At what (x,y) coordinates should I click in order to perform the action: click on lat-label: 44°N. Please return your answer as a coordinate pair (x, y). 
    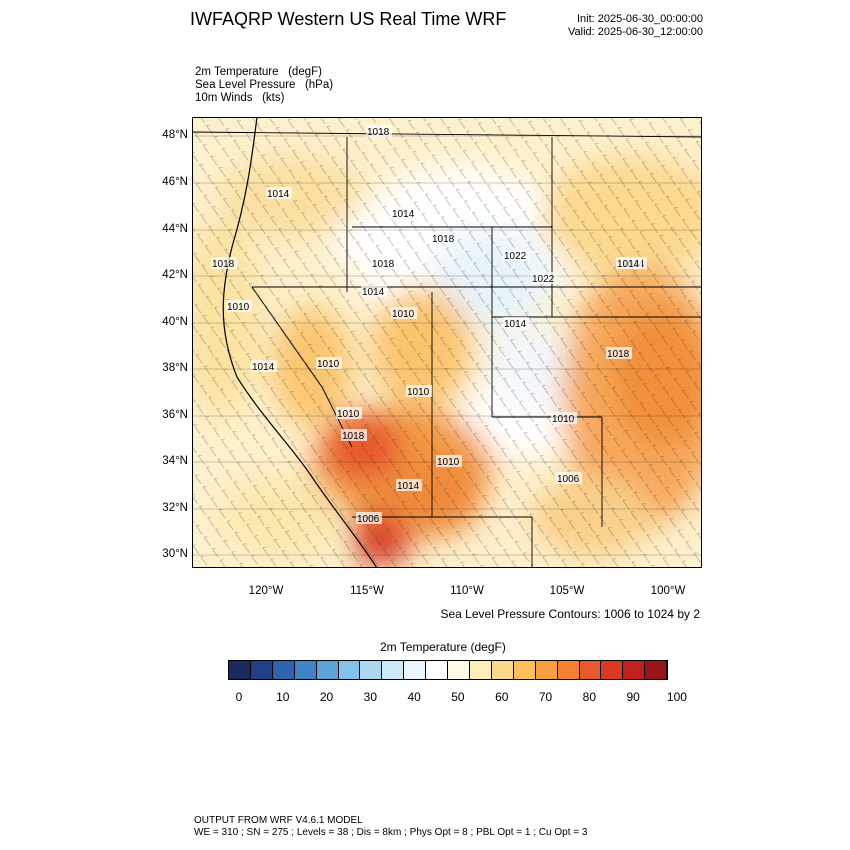
    Looking at the image, I should click on (175, 229).